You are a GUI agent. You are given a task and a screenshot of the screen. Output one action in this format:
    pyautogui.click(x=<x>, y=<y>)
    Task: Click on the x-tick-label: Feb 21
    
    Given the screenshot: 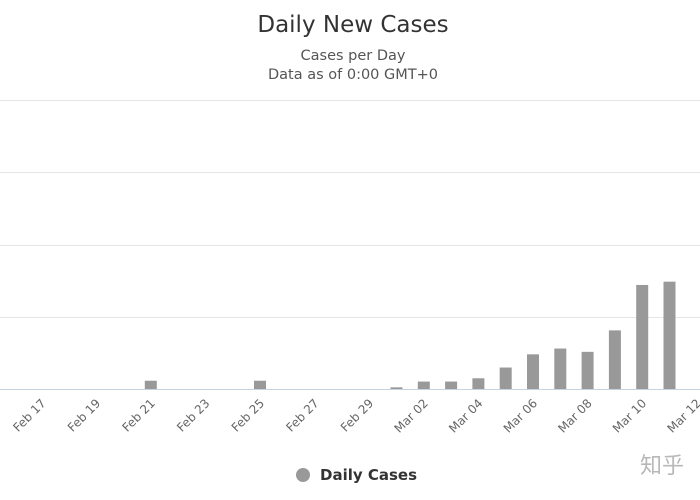 What is the action you would take?
    pyautogui.click(x=138, y=415)
    